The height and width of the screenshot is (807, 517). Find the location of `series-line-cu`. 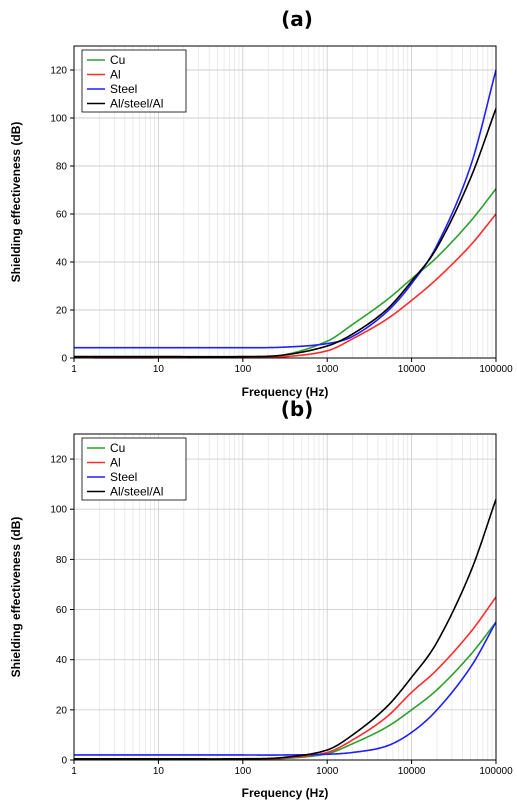

series-line-cu is located at coordinates (285, 691).